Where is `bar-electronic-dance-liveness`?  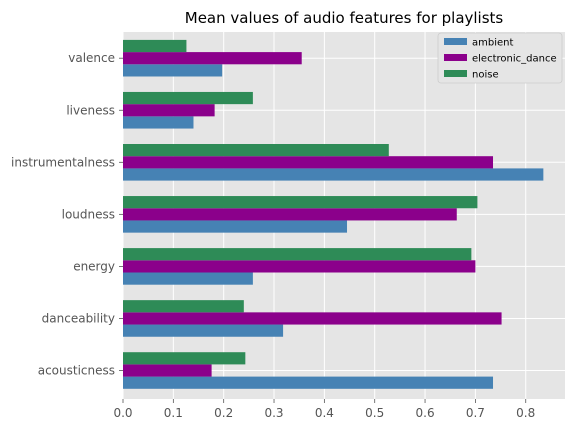 bar-electronic-dance-liveness is located at coordinates (169, 110).